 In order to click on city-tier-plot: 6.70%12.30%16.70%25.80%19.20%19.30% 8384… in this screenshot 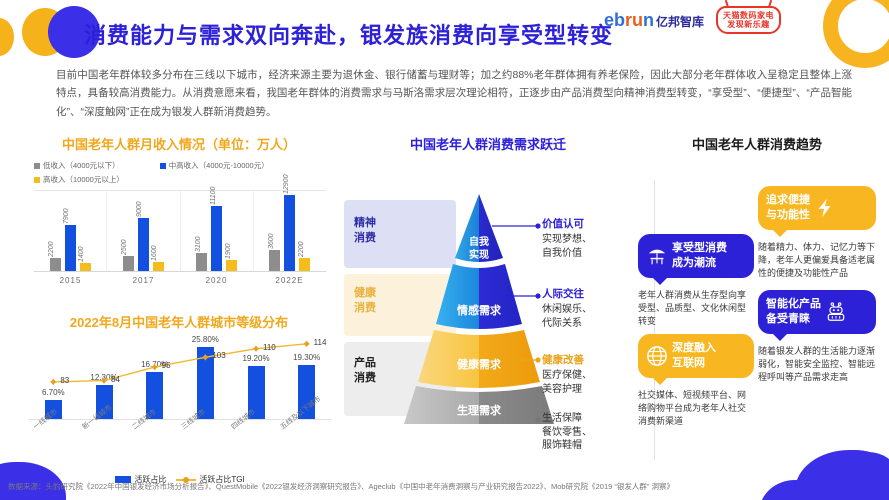, I will do `click(180, 380)`.